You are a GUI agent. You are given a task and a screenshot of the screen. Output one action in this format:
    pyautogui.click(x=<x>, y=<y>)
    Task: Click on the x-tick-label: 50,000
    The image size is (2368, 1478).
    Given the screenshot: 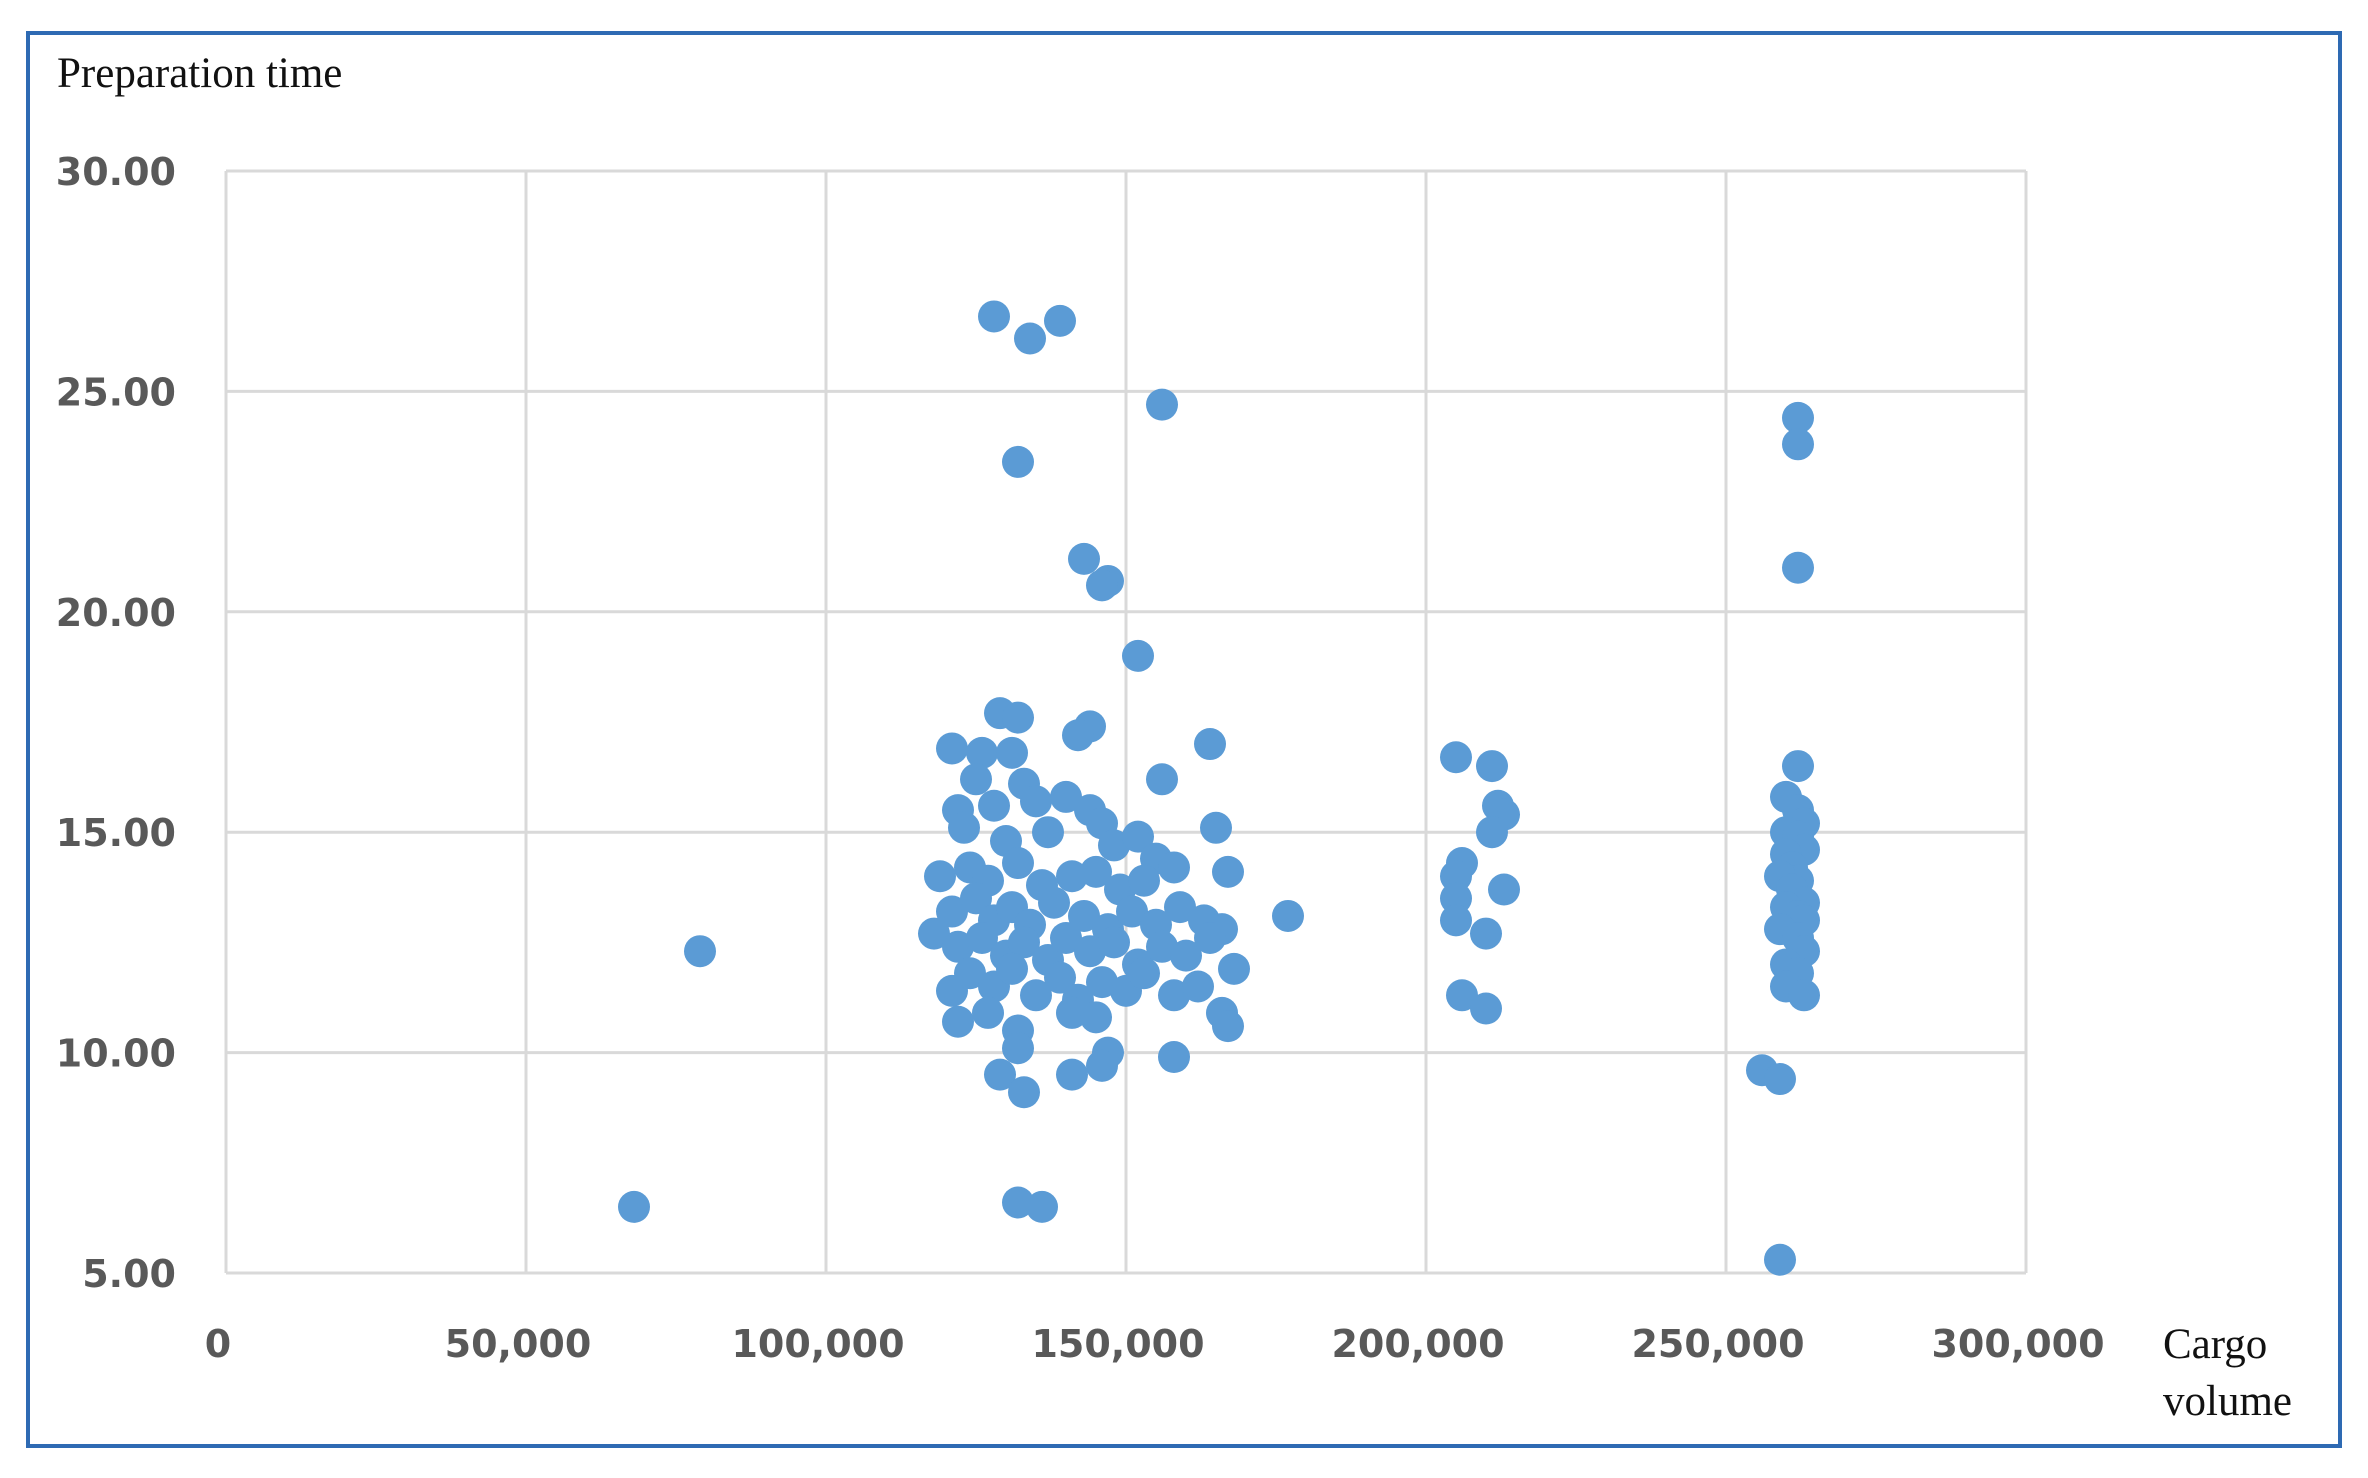 What is the action you would take?
    pyautogui.click(x=518, y=1344)
    